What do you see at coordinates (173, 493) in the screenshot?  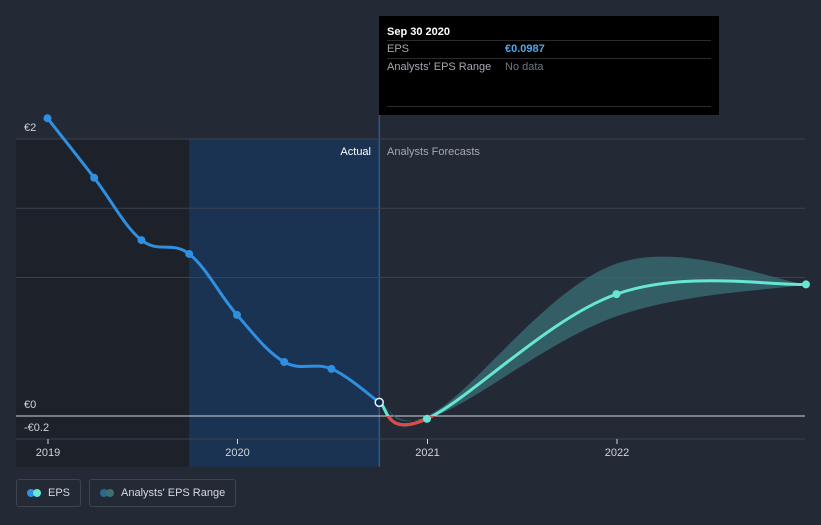 I see `legend-range-label: Analysts' EPS Range` at bounding box center [173, 493].